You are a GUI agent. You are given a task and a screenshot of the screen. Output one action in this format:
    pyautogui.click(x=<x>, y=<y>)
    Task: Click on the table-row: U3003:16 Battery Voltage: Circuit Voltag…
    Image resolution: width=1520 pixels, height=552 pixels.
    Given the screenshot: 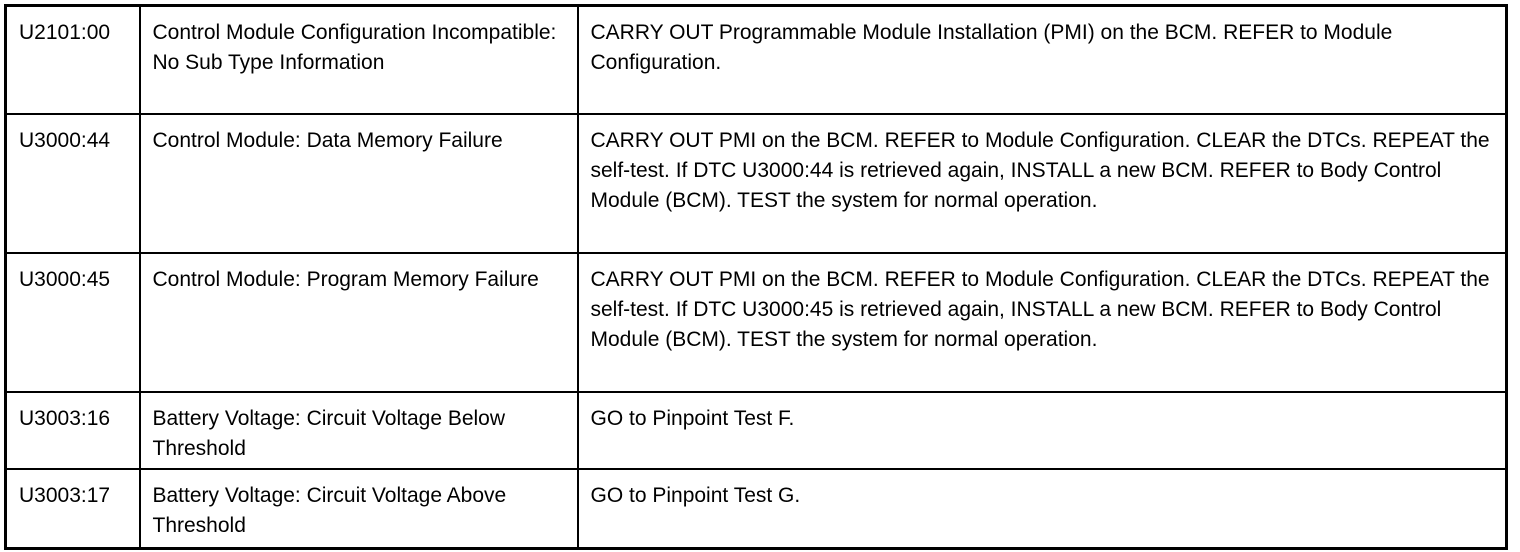 What is the action you would take?
    pyautogui.click(x=756, y=430)
    